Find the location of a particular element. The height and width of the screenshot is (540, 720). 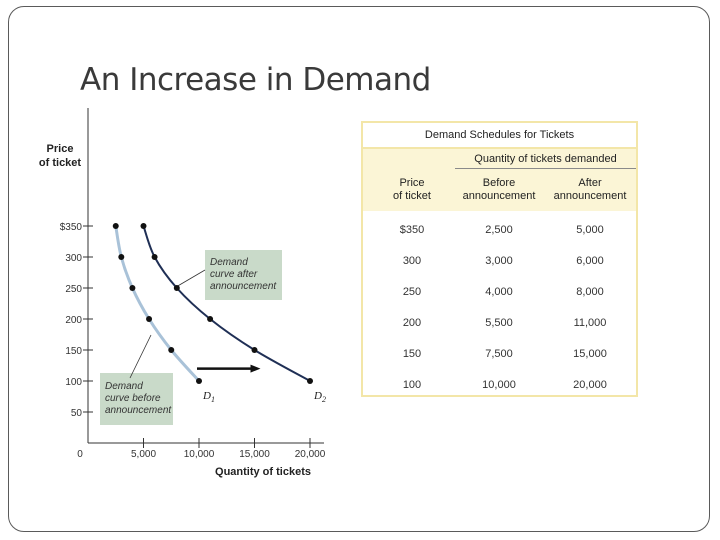

annotation-box-before is located at coordinates (136, 399).